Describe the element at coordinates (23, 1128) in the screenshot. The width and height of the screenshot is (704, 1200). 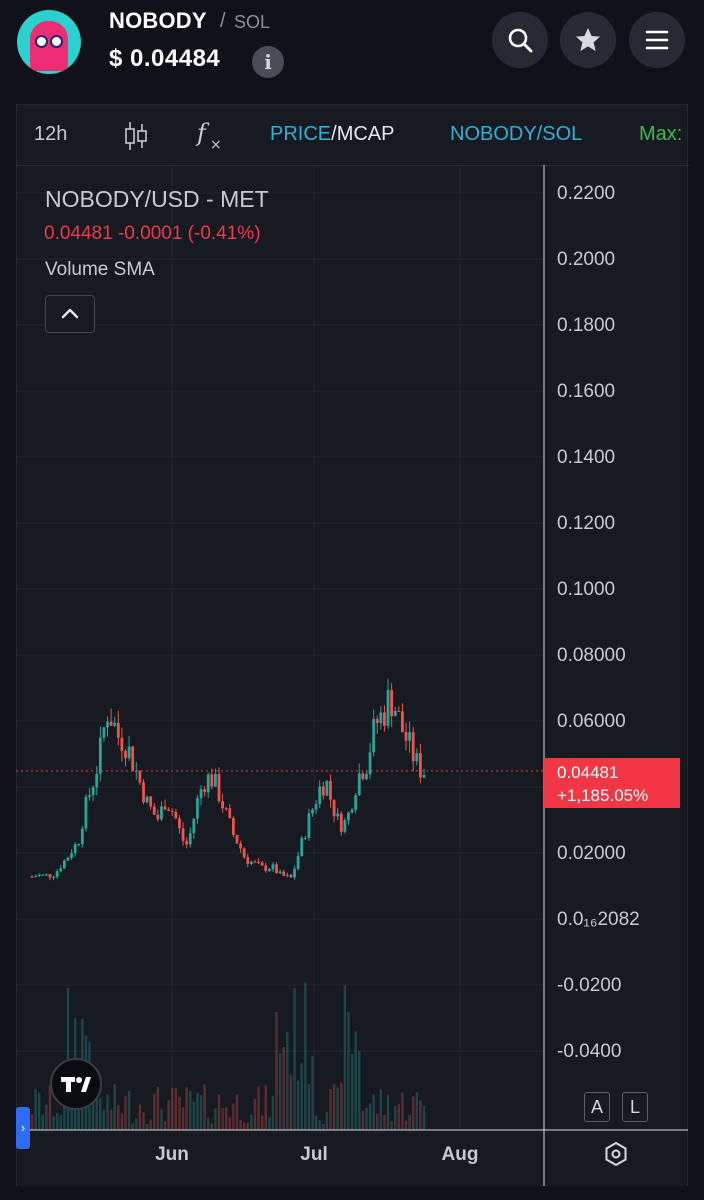
I see `side-panel-toggle: ›` at that location.